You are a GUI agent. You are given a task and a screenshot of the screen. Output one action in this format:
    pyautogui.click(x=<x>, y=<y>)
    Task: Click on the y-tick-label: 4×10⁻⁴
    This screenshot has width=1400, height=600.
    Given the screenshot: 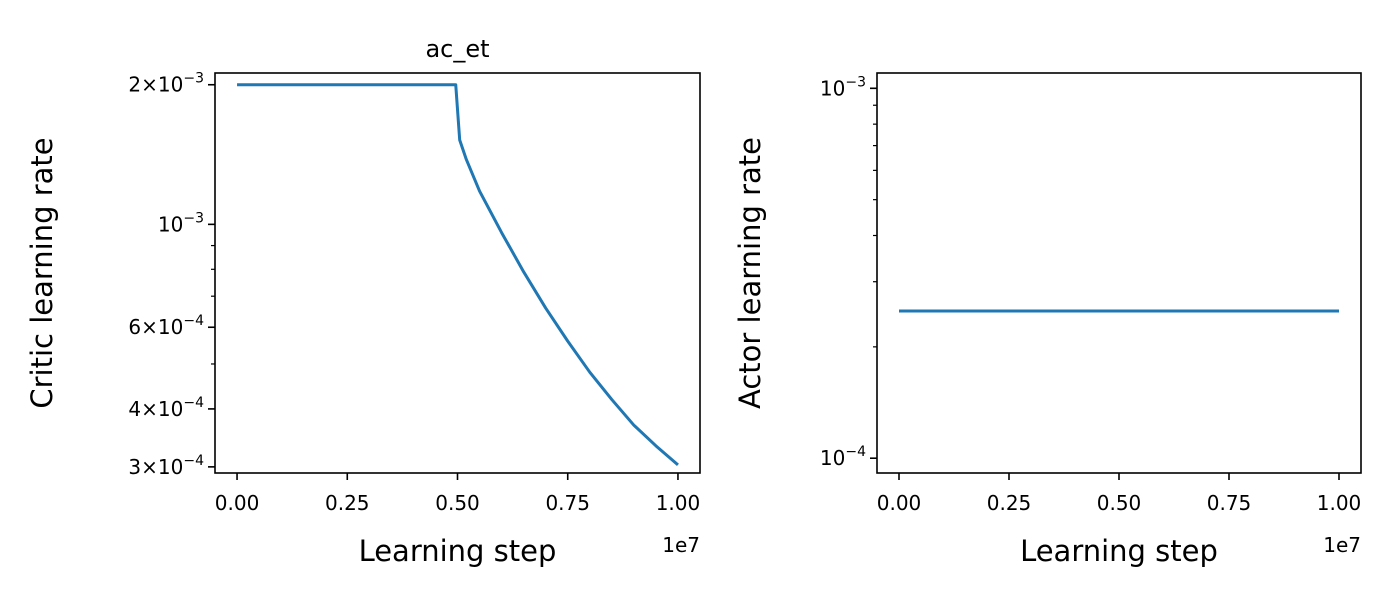 What is the action you would take?
    pyautogui.click(x=166, y=408)
    